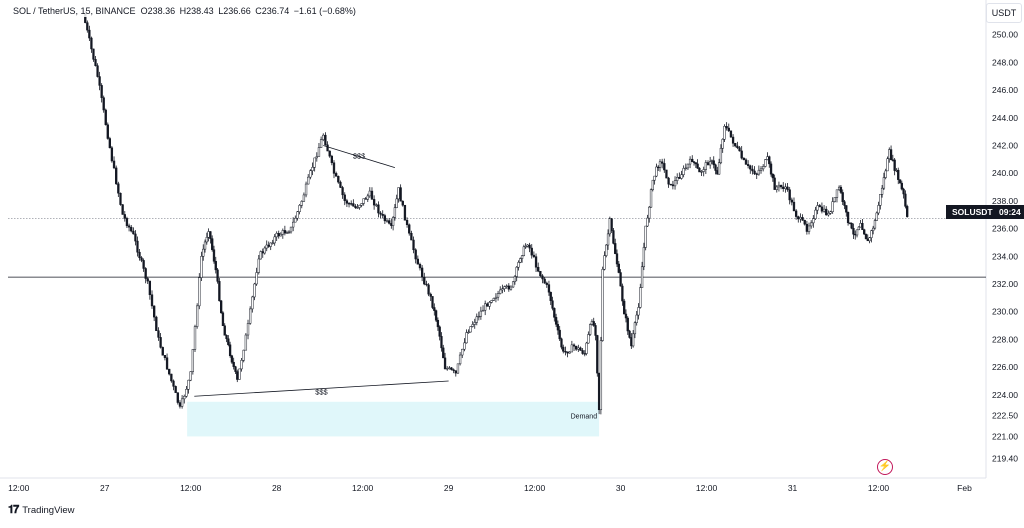 This screenshot has height=528, width=1024. I want to click on price-tag-countdown: 09:24, so click(1010, 212).